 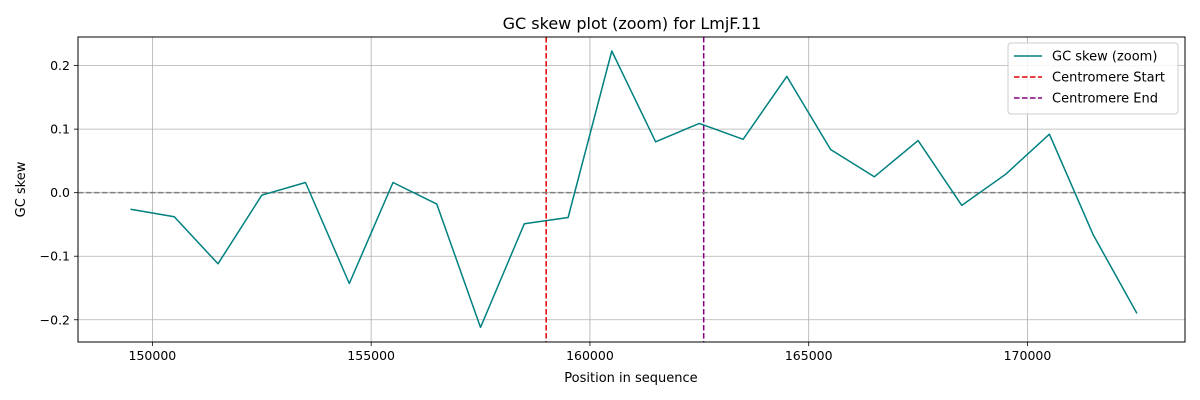 I want to click on x-tick-label: 150000, so click(x=153, y=355).